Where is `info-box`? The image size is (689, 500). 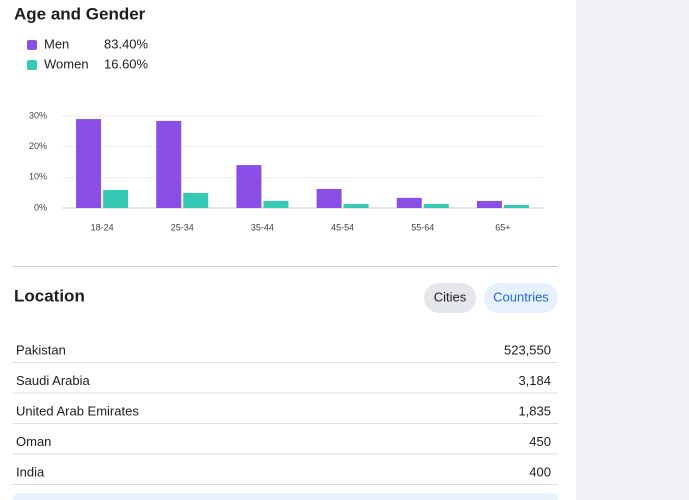
info-box is located at coordinates (285, 496).